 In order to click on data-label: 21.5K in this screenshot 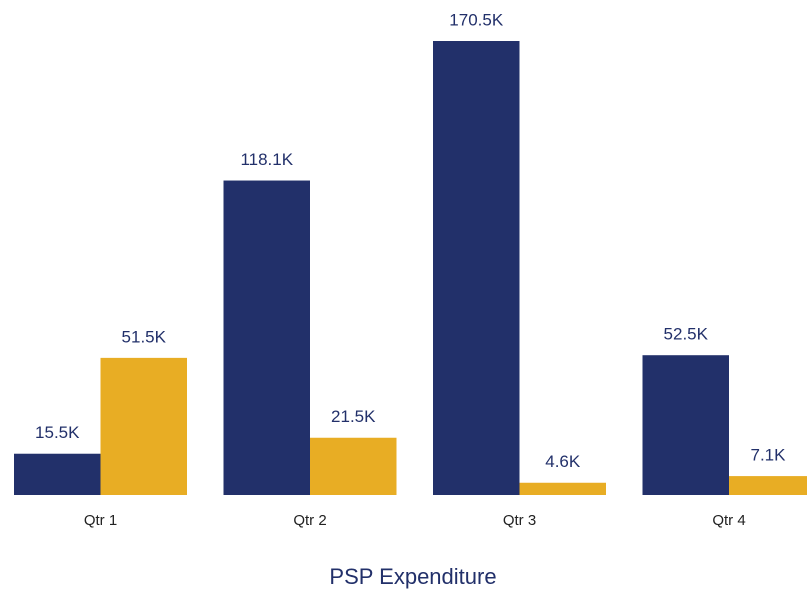, I will do `click(353, 416)`.